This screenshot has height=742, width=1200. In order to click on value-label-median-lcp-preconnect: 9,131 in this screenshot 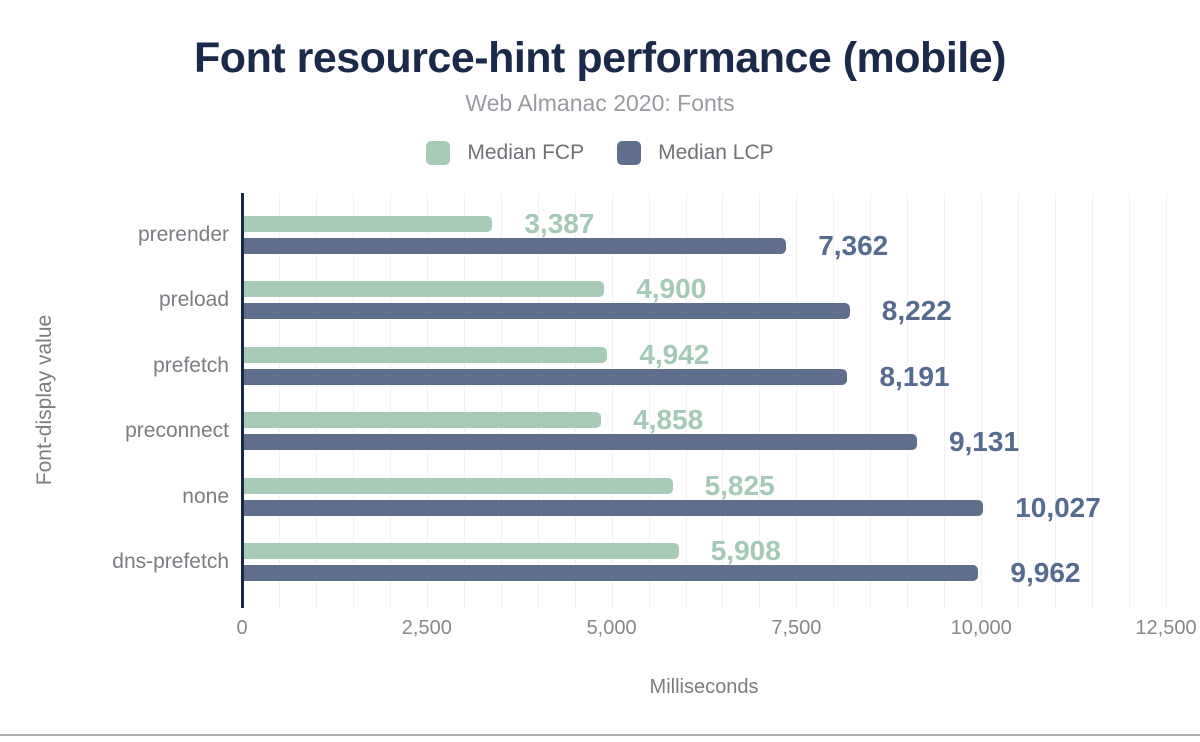, I will do `click(984, 442)`.